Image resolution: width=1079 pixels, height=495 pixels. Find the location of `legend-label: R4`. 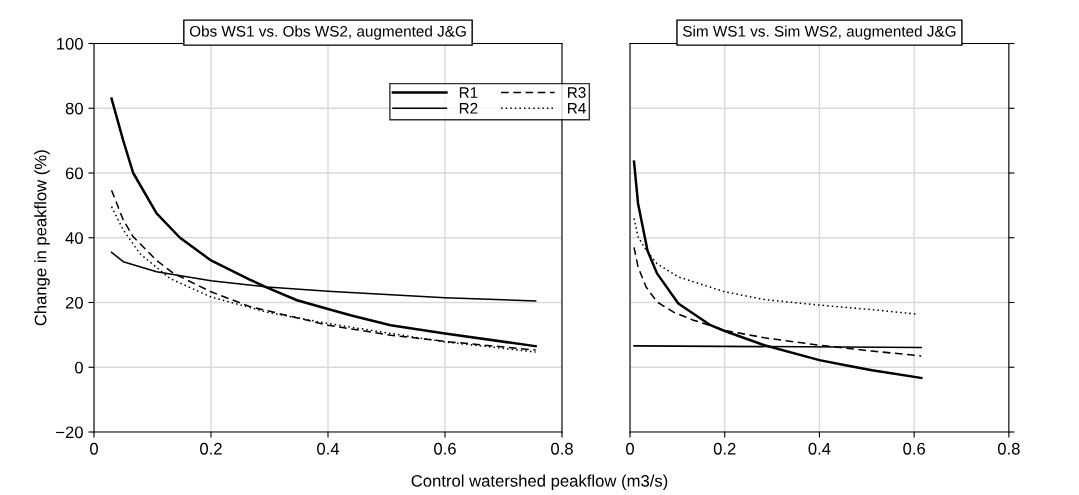

legend-label: R4 is located at coordinates (577, 108).